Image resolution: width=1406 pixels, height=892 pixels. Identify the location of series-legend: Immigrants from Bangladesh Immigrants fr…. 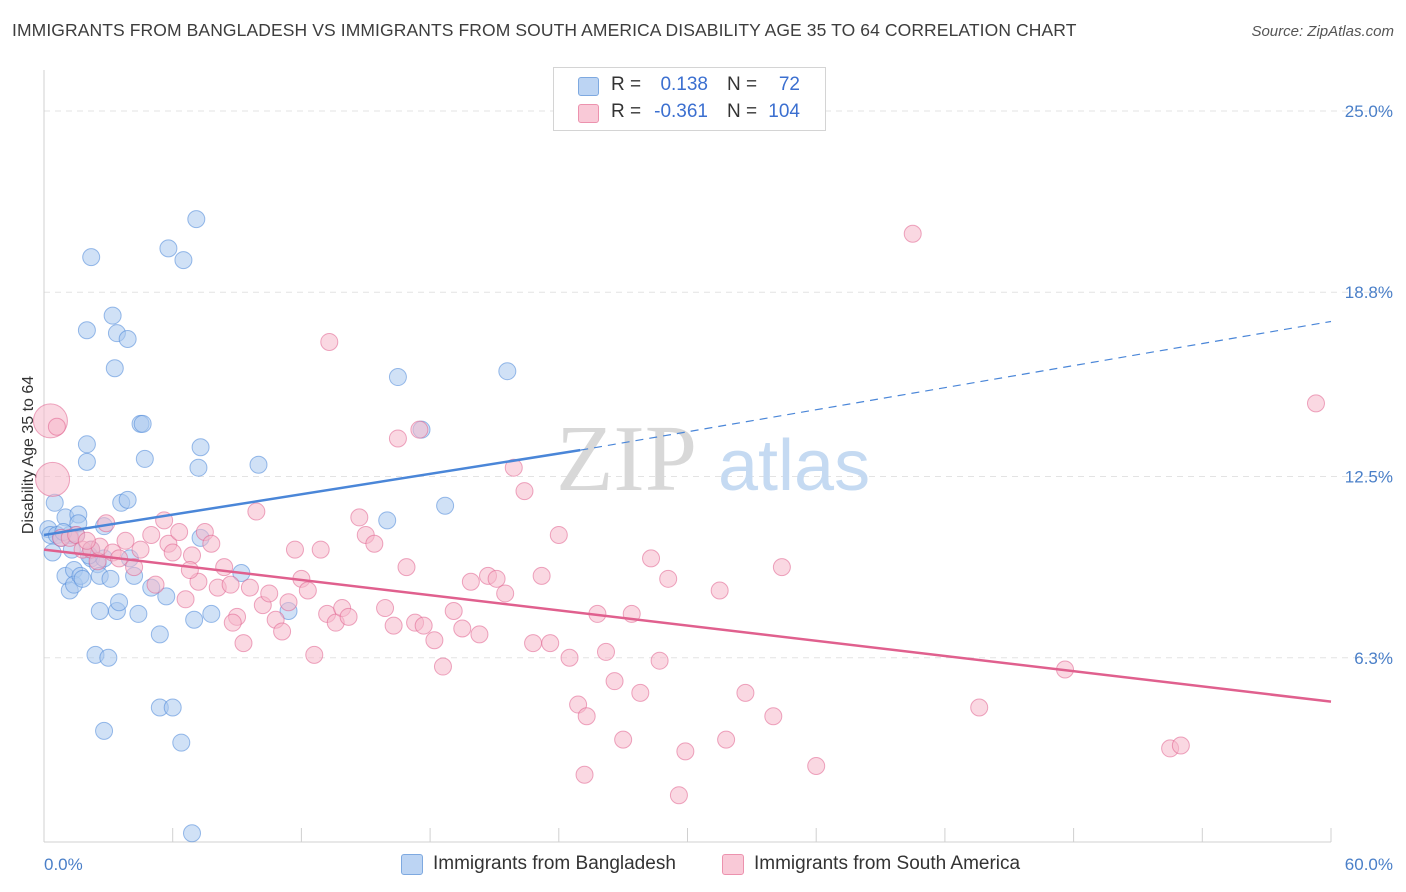
(703, 865).